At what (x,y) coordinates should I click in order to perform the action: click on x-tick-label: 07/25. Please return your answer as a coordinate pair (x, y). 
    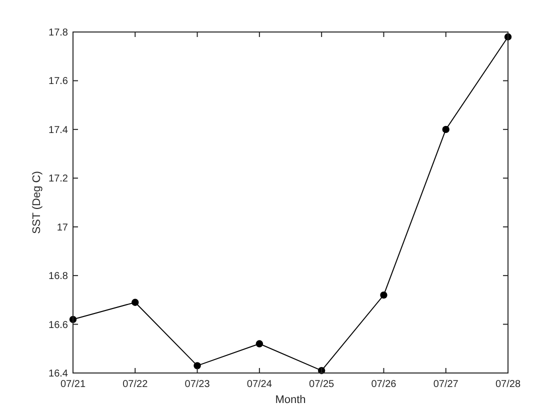
    Looking at the image, I should click on (322, 384).